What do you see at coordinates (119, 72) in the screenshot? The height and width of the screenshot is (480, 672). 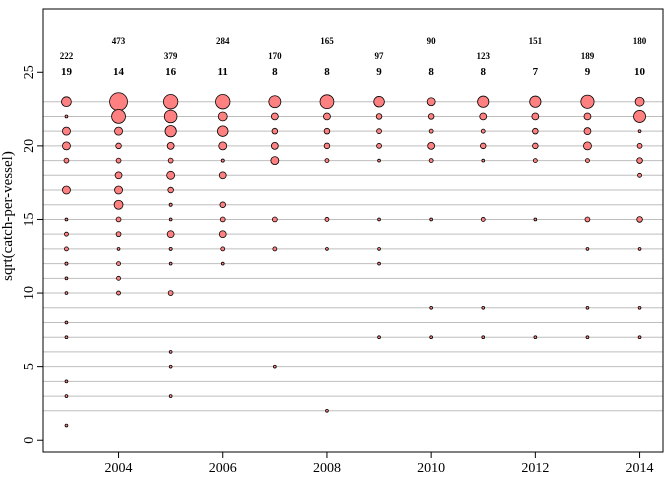 I see `vessel-label: 14` at bounding box center [119, 72].